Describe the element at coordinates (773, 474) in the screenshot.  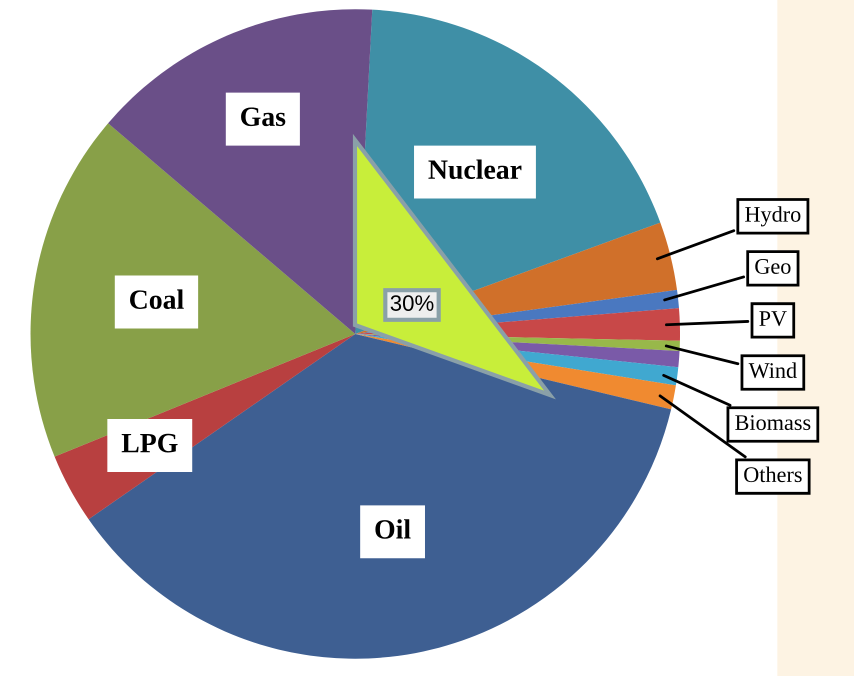
I see `slice-label: Others` at that location.